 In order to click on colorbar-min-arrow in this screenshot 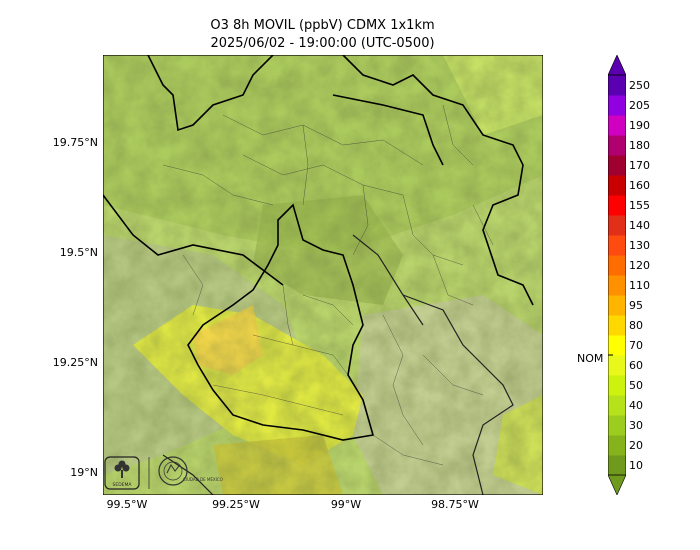, I will do `click(617, 484)`.